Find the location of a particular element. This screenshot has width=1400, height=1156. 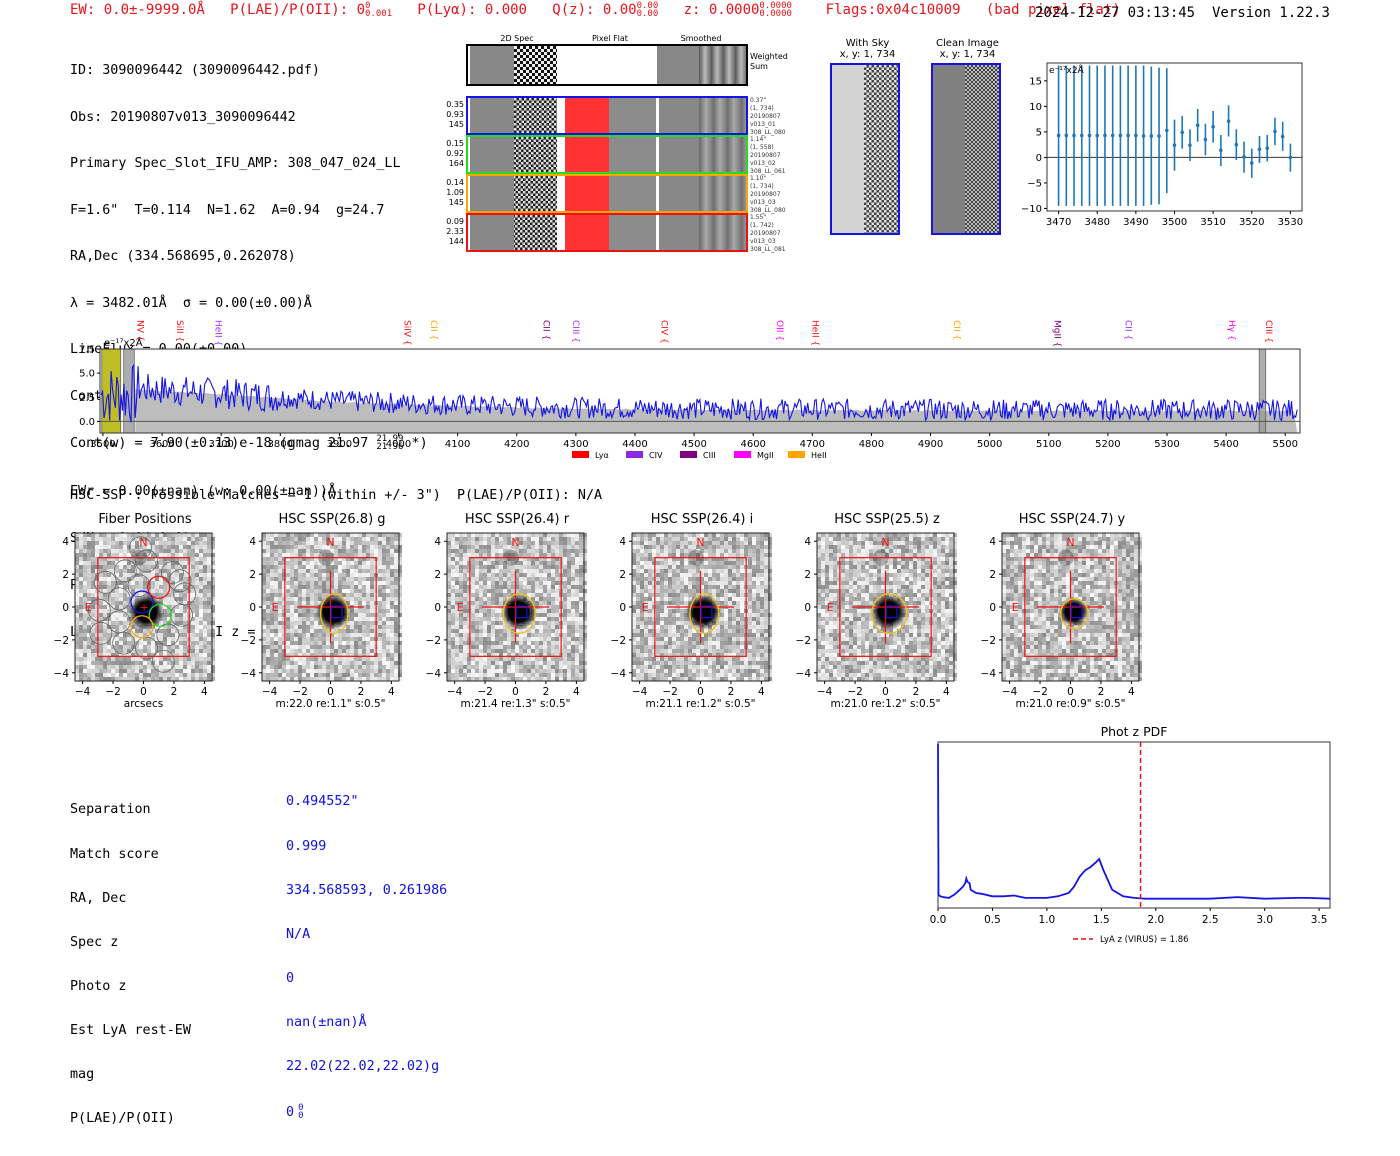

hsc-panel-title: Fiber Positions is located at coordinates (145, 519).